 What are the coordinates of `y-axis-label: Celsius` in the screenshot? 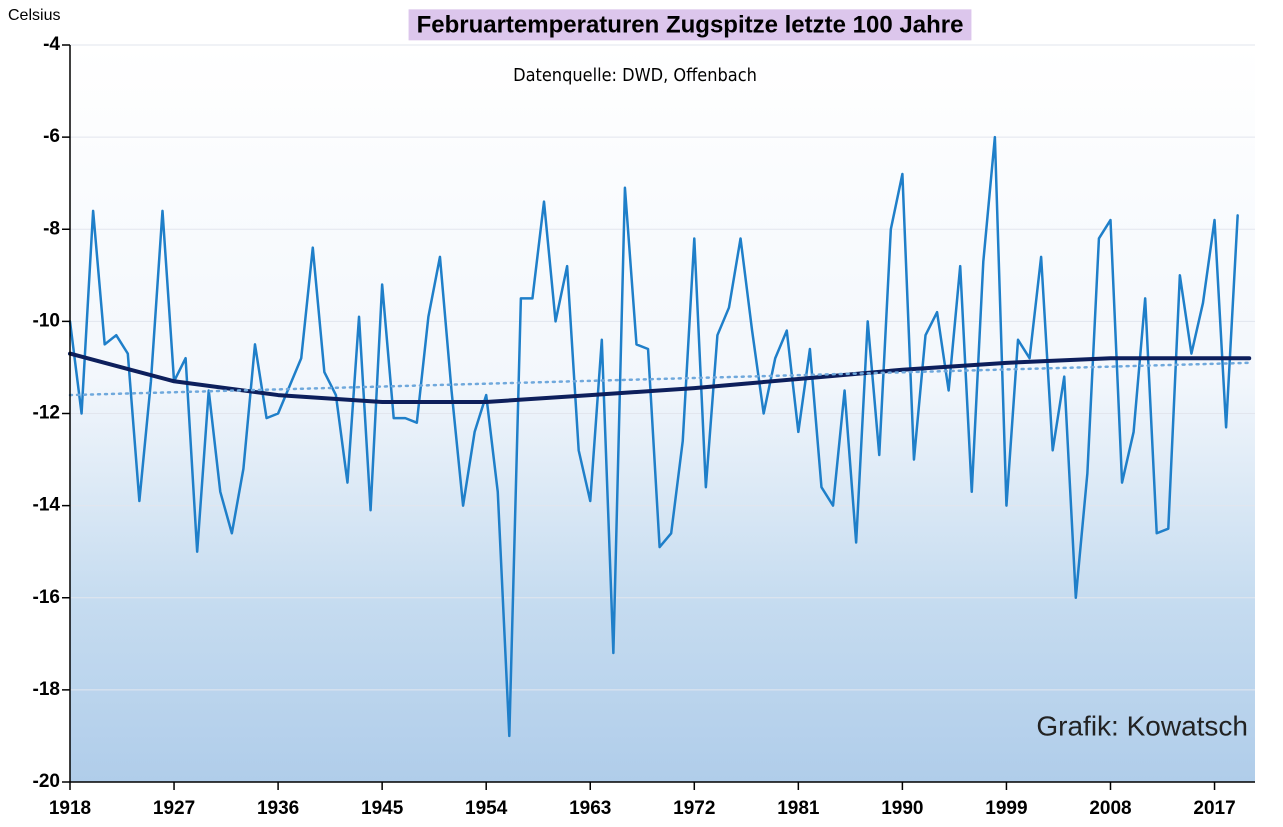 It's located at (34, 15).